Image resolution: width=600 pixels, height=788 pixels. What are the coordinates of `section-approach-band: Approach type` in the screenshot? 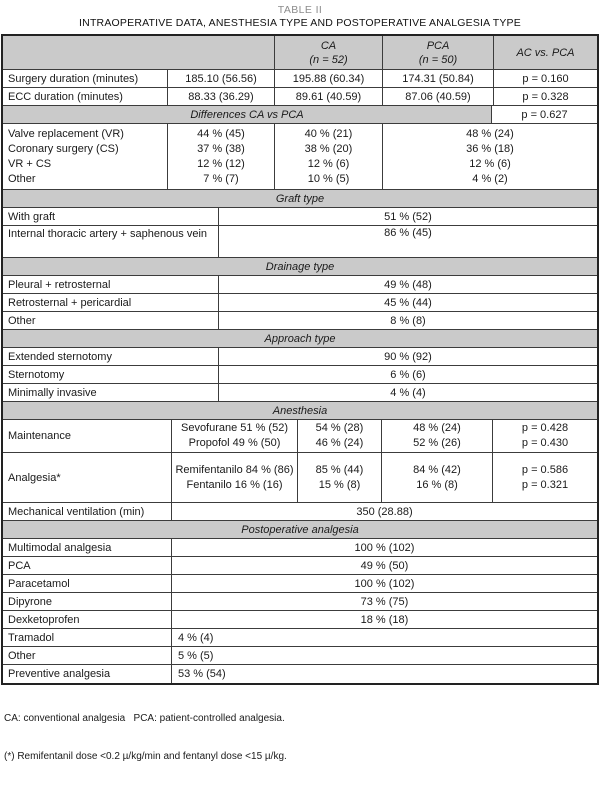 It's located at (300, 339).